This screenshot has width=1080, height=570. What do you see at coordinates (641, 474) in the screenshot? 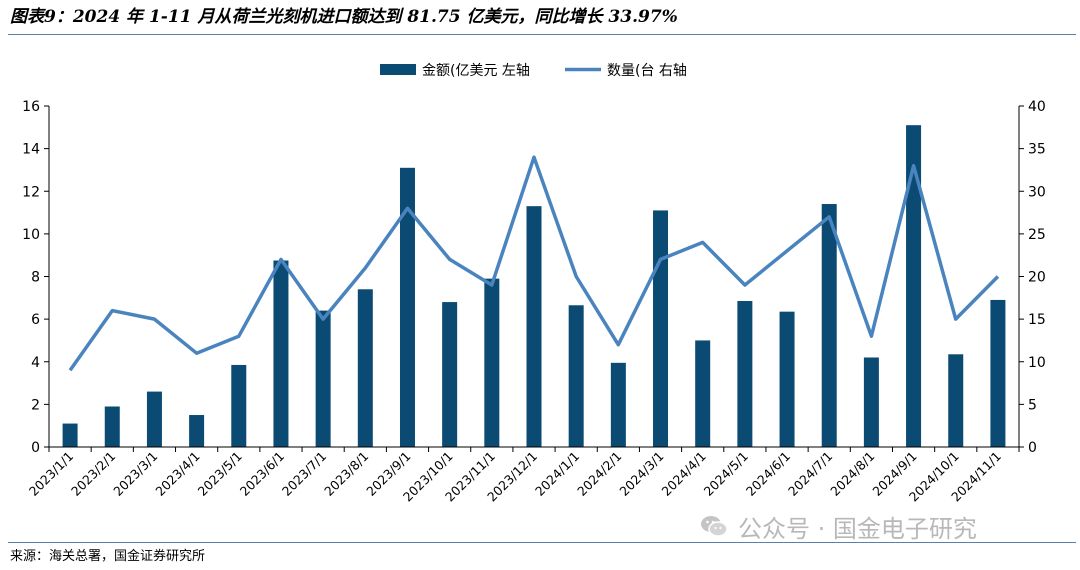
I see `x-tick-label: 2024/3/1` at bounding box center [641, 474].